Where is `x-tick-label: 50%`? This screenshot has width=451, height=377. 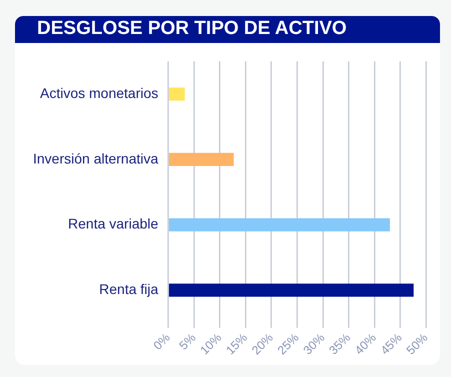
x-tick-label: 50% is located at coordinates (417, 344).